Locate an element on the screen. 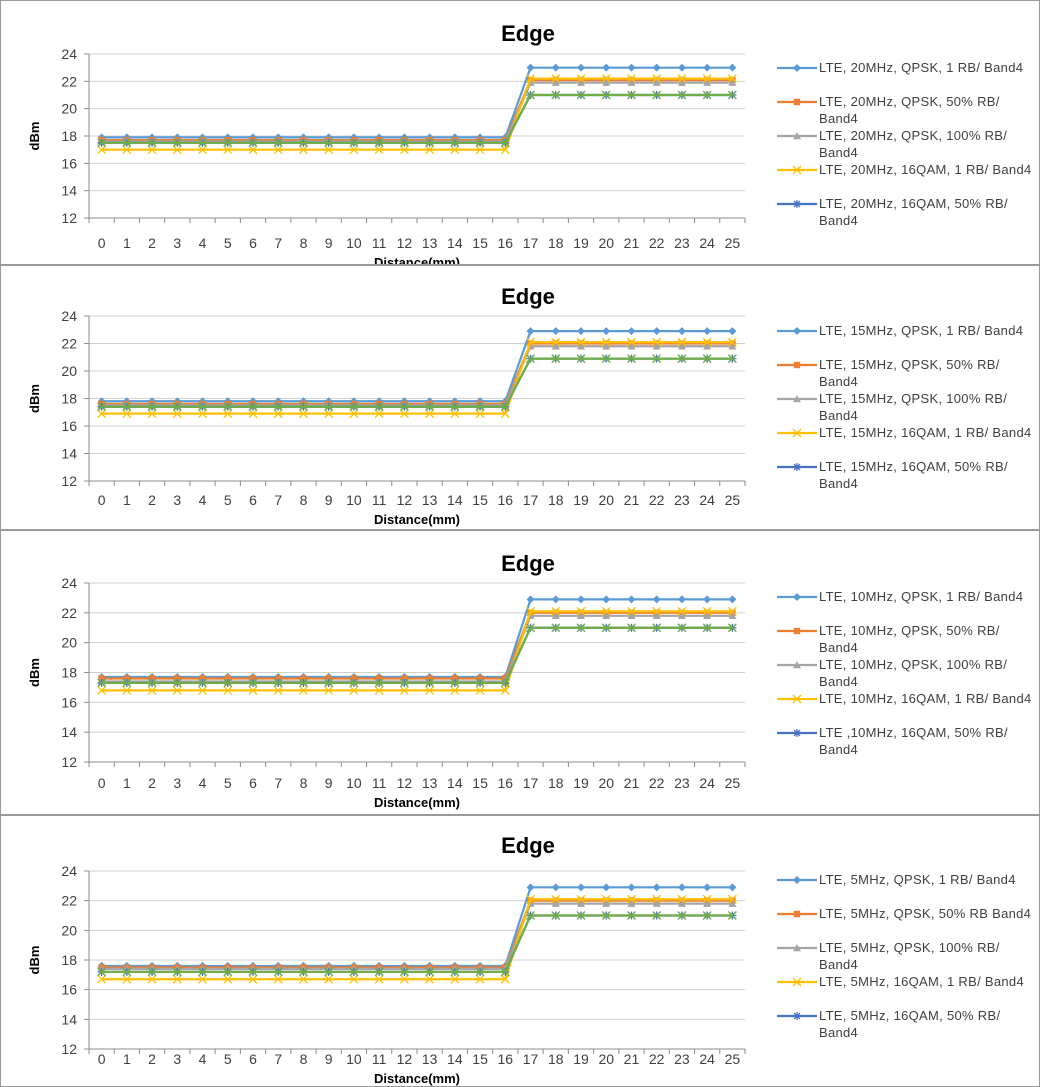 Image resolution: width=1040 pixels, height=1087 pixels. x-tick-label: 21 is located at coordinates (632, 243).